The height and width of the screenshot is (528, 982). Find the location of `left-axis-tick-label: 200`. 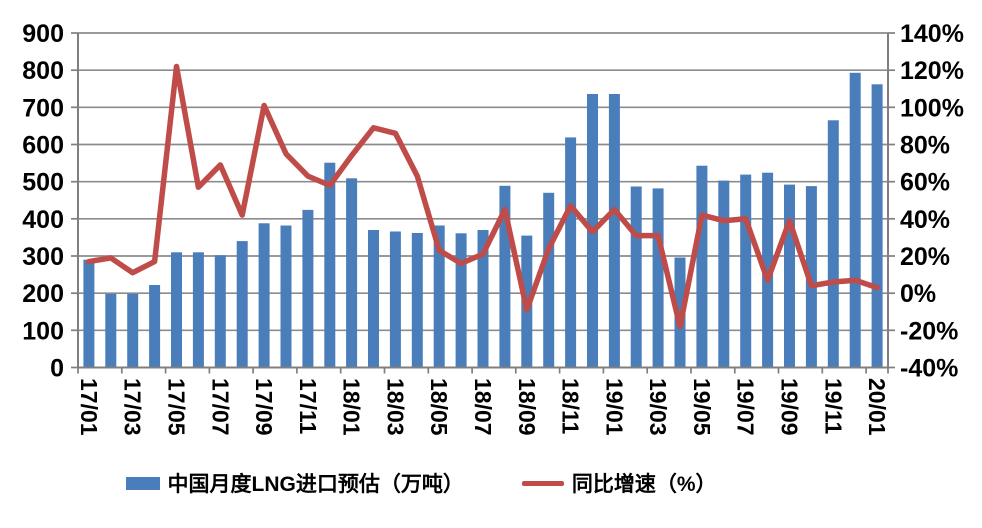

left-axis-tick-label: 200 is located at coordinates (43, 294).